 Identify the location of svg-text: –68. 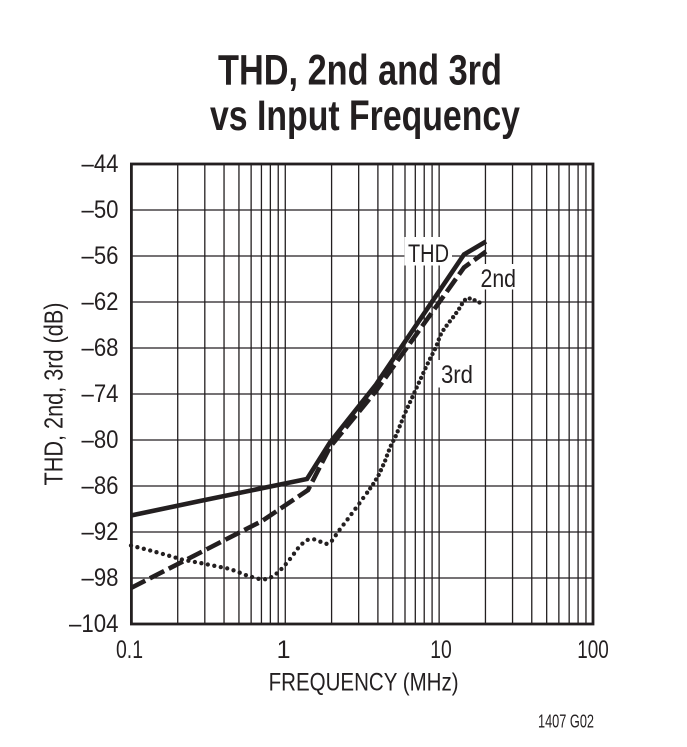
(100, 348).